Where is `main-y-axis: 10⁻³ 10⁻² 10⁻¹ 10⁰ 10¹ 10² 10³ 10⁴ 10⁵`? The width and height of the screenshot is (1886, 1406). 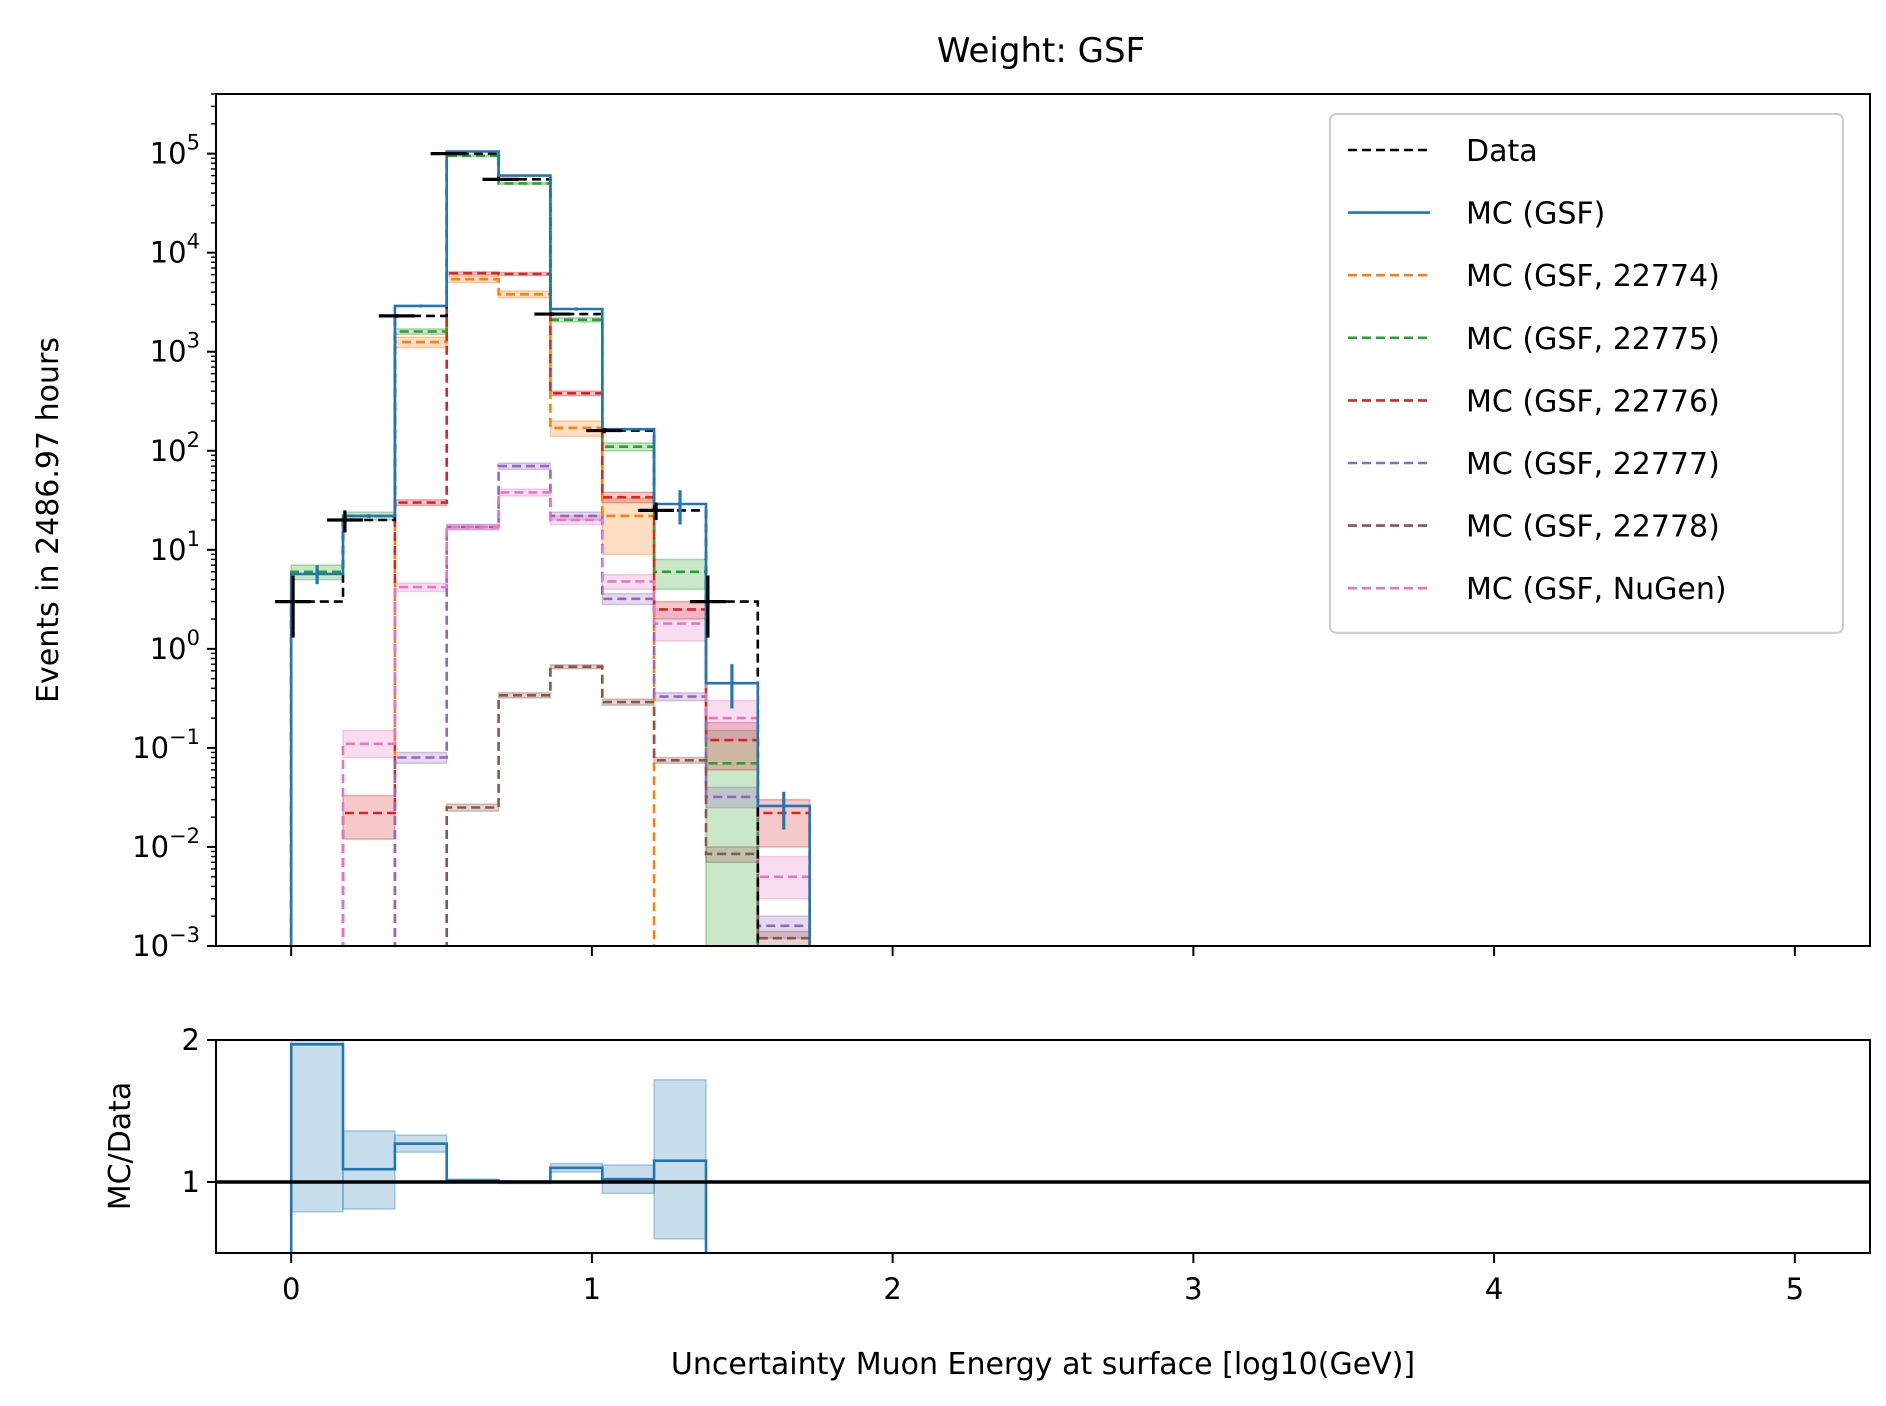 main-y-axis: 10⁻³ 10⁻² 10⁻¹ 10⁰ 10¹ 10² 10³ 10⁴ 10⁵ is located at coordinates (174, 528).